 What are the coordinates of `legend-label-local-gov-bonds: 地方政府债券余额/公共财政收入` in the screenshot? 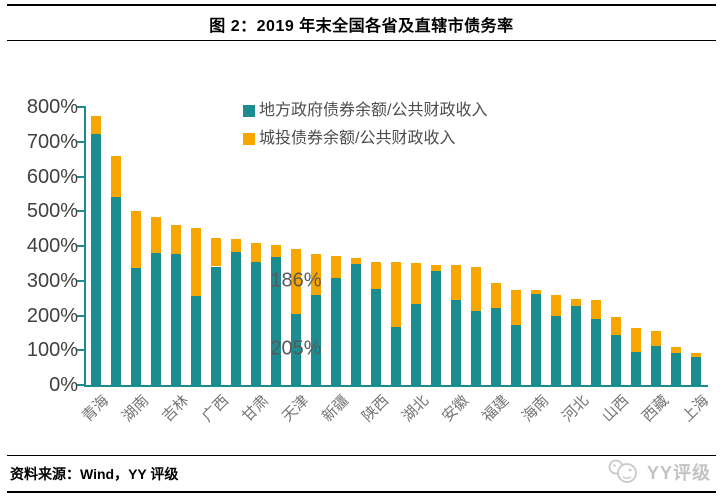 It's located at (373, 110).